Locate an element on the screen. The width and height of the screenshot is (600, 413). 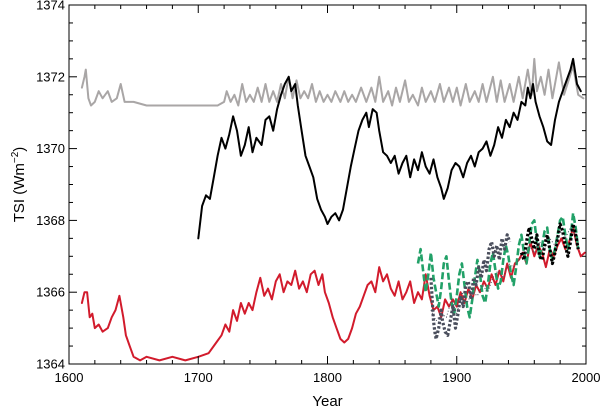
x-tick-label: 1800 is located at coordinates (327, 377).